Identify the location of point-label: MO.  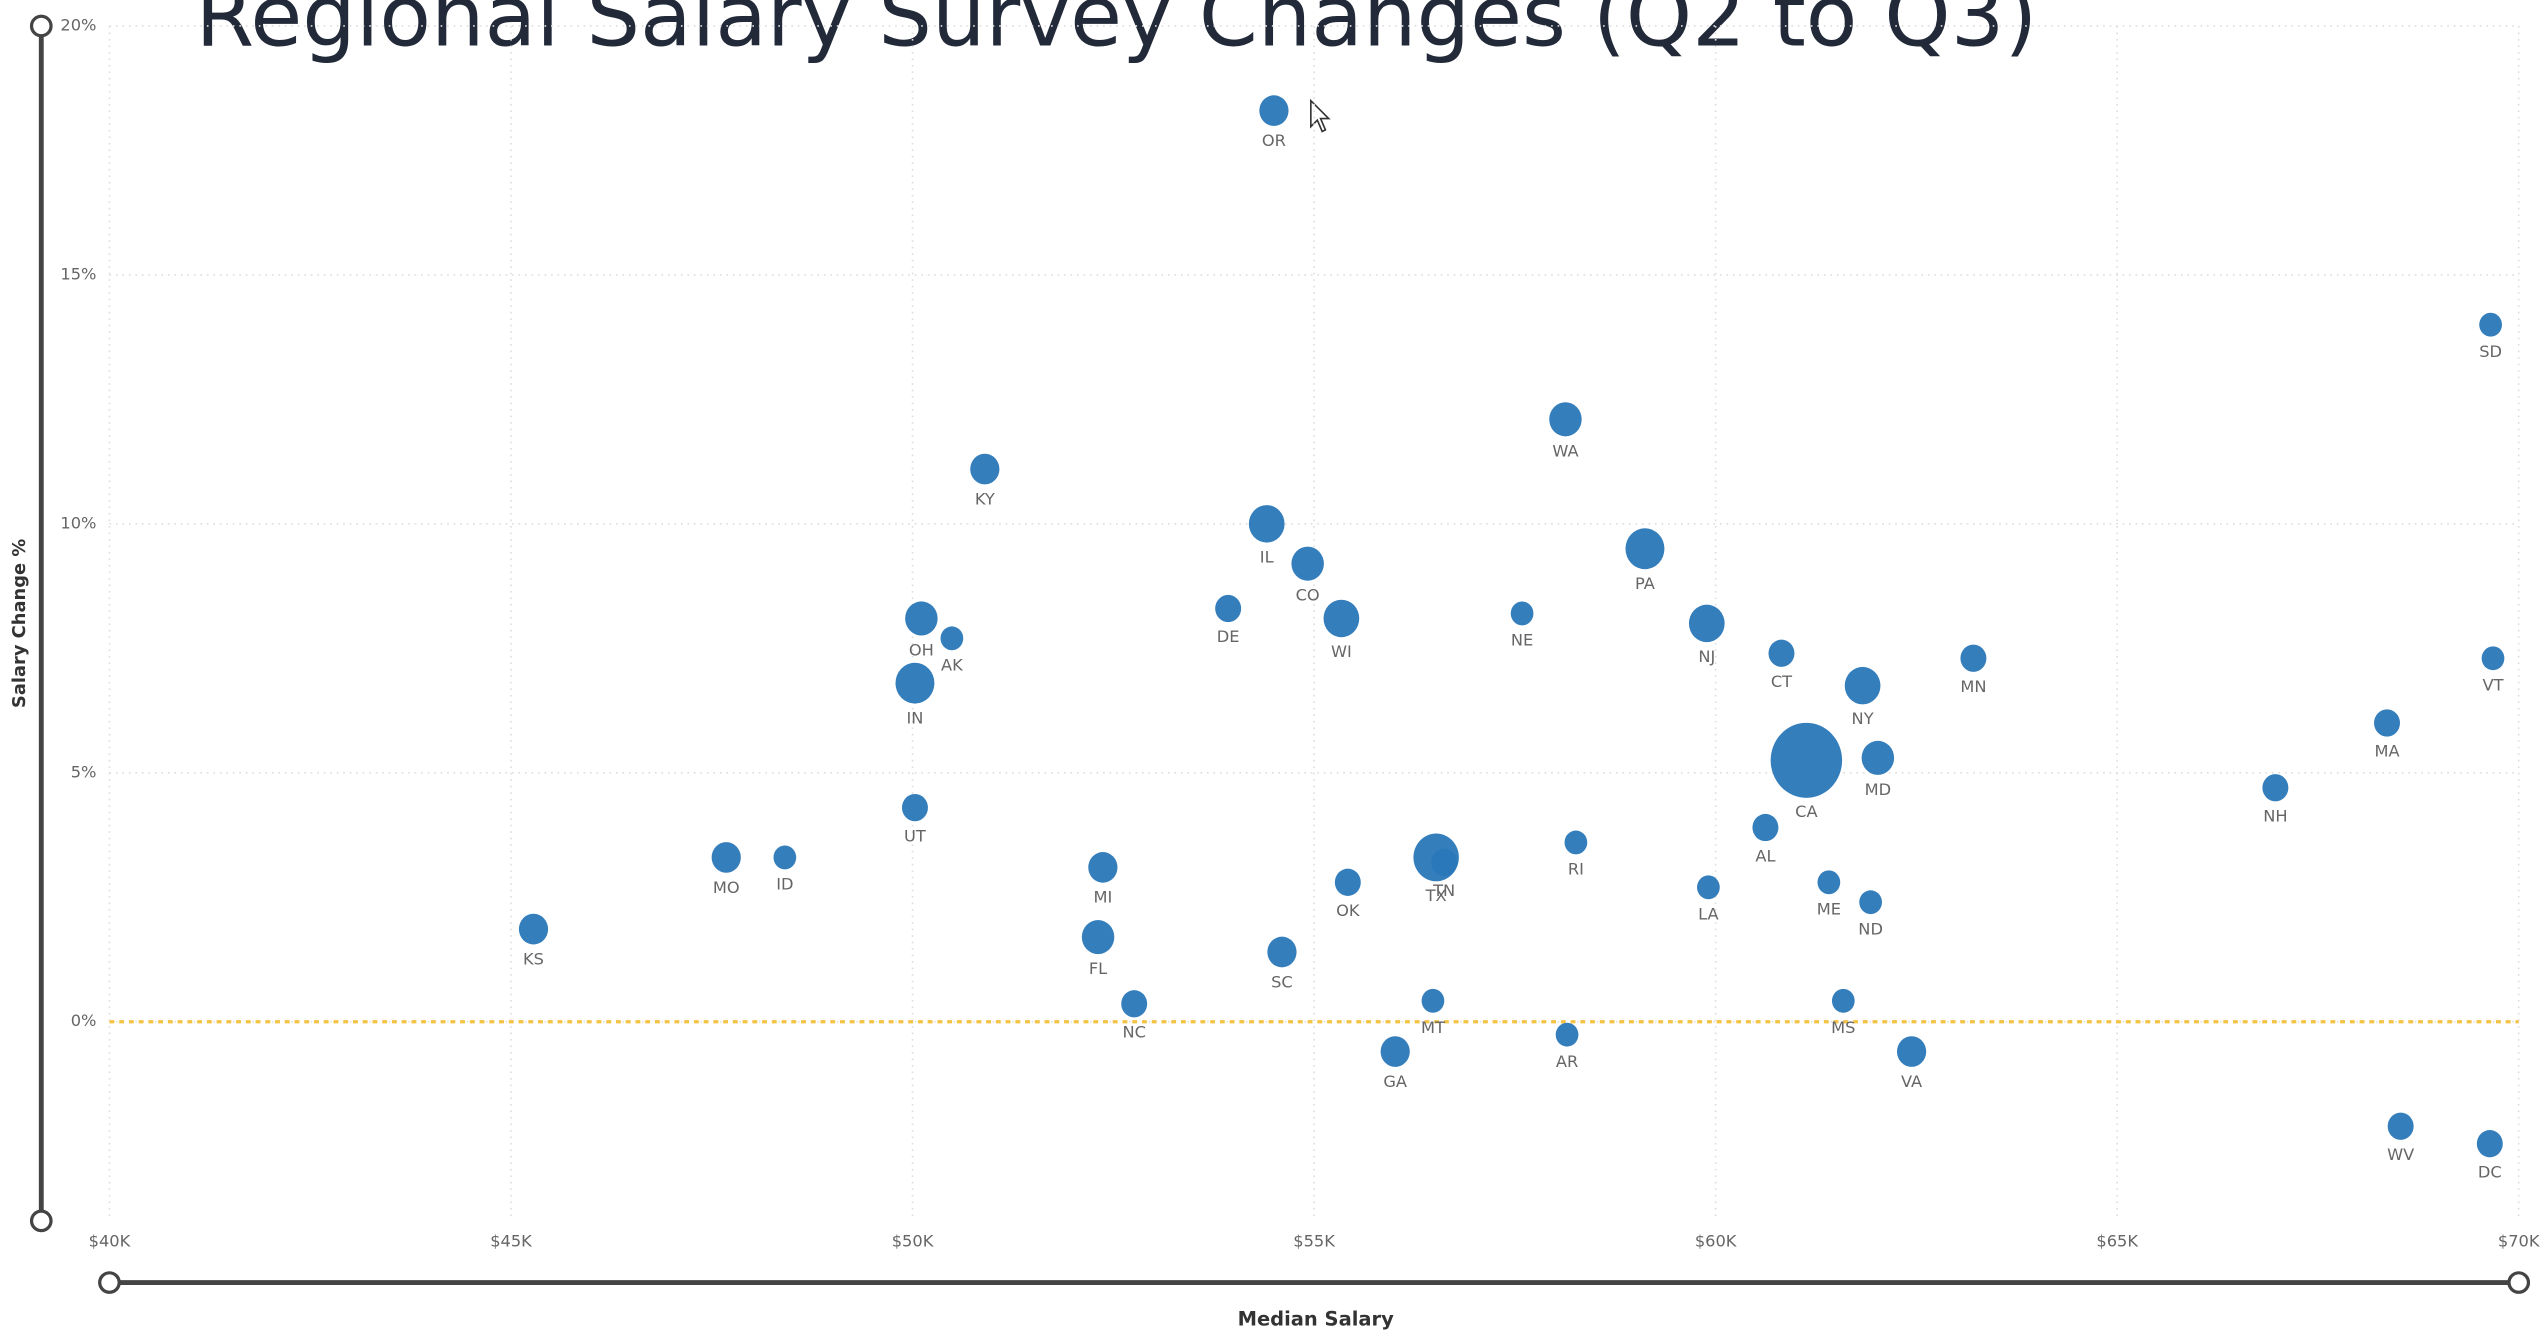
(726, 887).